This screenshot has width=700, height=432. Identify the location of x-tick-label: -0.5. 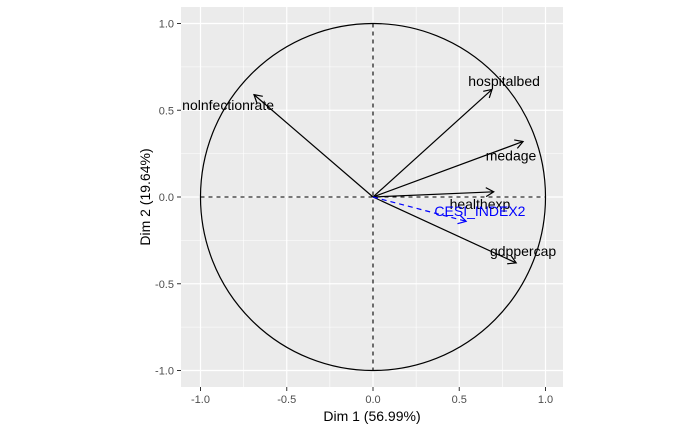
(286, 400).